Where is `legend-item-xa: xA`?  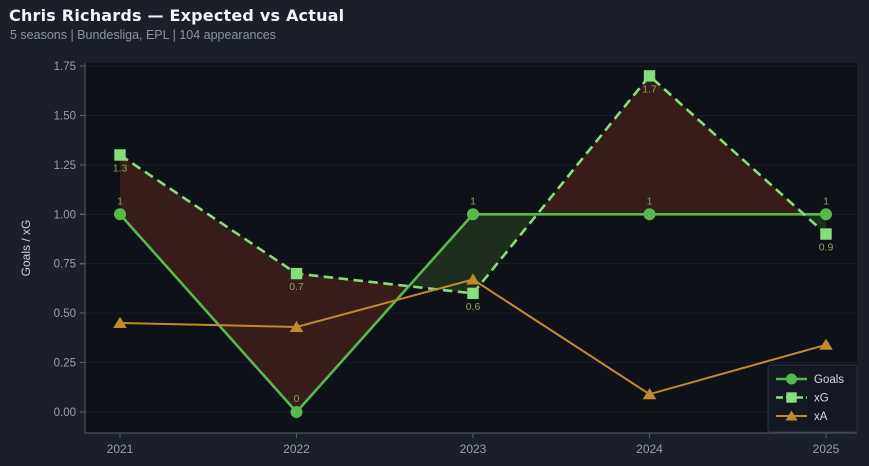
legend-item-xa: xA is located at coordinates (802, 416).